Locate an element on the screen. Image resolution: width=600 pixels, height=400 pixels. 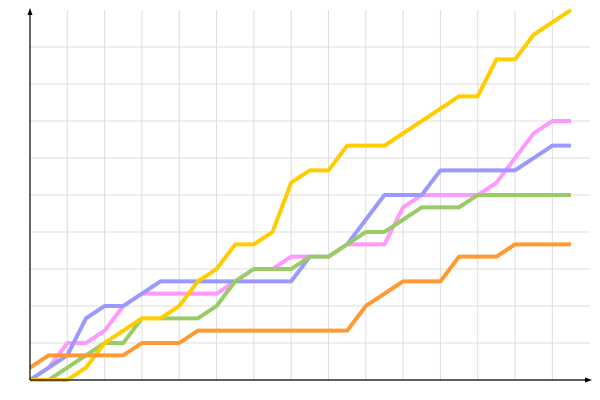
y-axis-arrow-icon is located at coordinates (30, 11).